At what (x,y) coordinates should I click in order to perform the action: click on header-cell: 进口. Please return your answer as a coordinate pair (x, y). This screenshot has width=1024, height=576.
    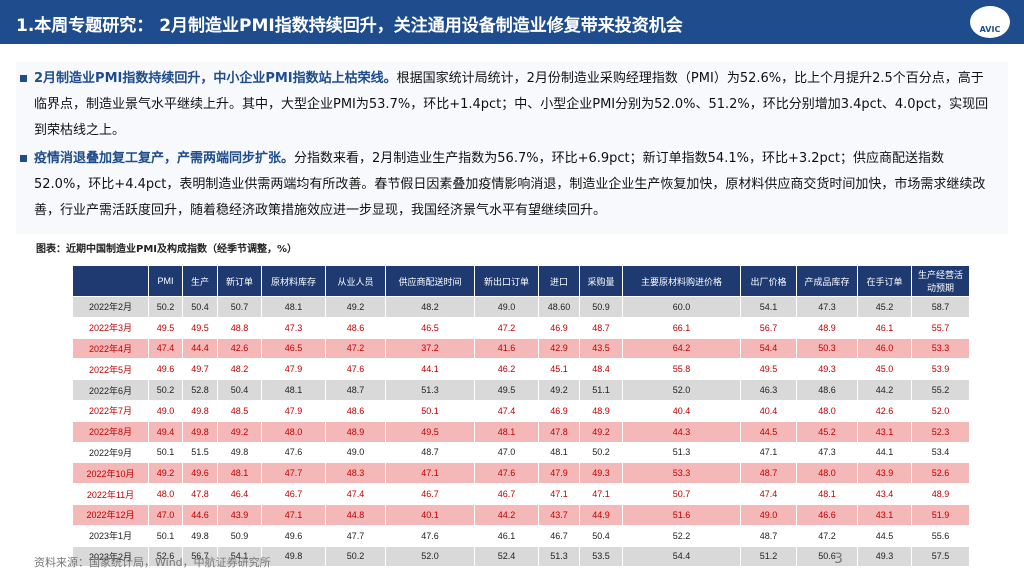
    Looking at the image, I should click on (559, 281).